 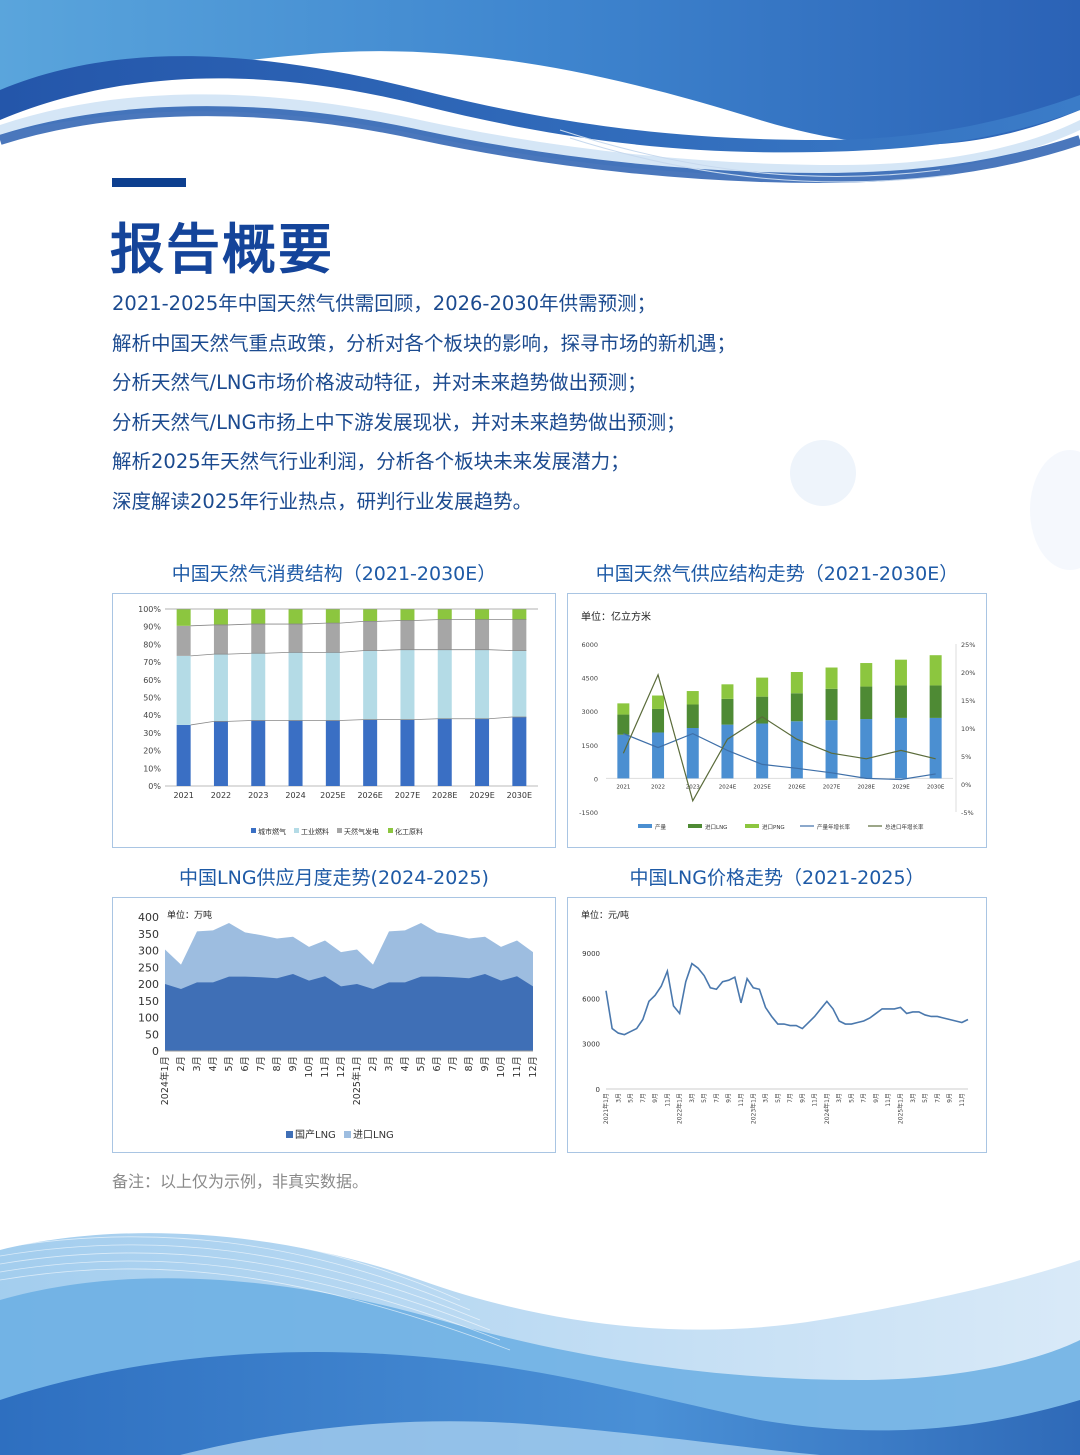 What do you see at coordinates (773, 827) in the screenshot?
I see `legend-label: 进口PNG` at bounding box center [773, 827].